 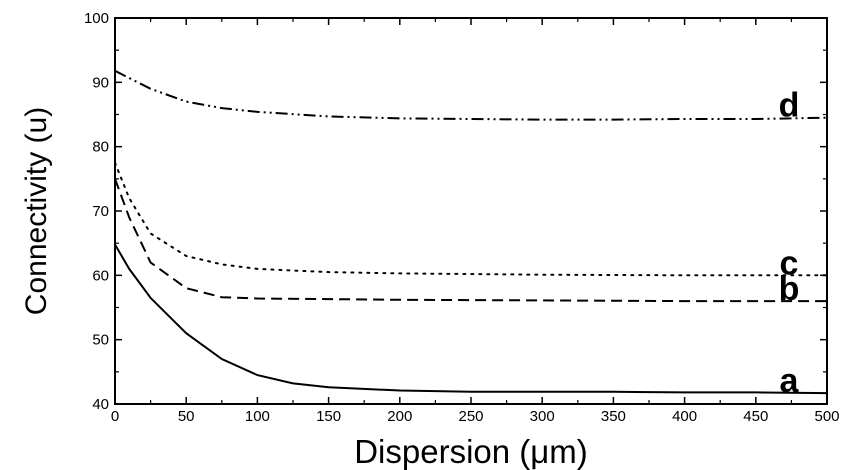 I want to click on y-tick-label: 50, so click(x=100, y=340).